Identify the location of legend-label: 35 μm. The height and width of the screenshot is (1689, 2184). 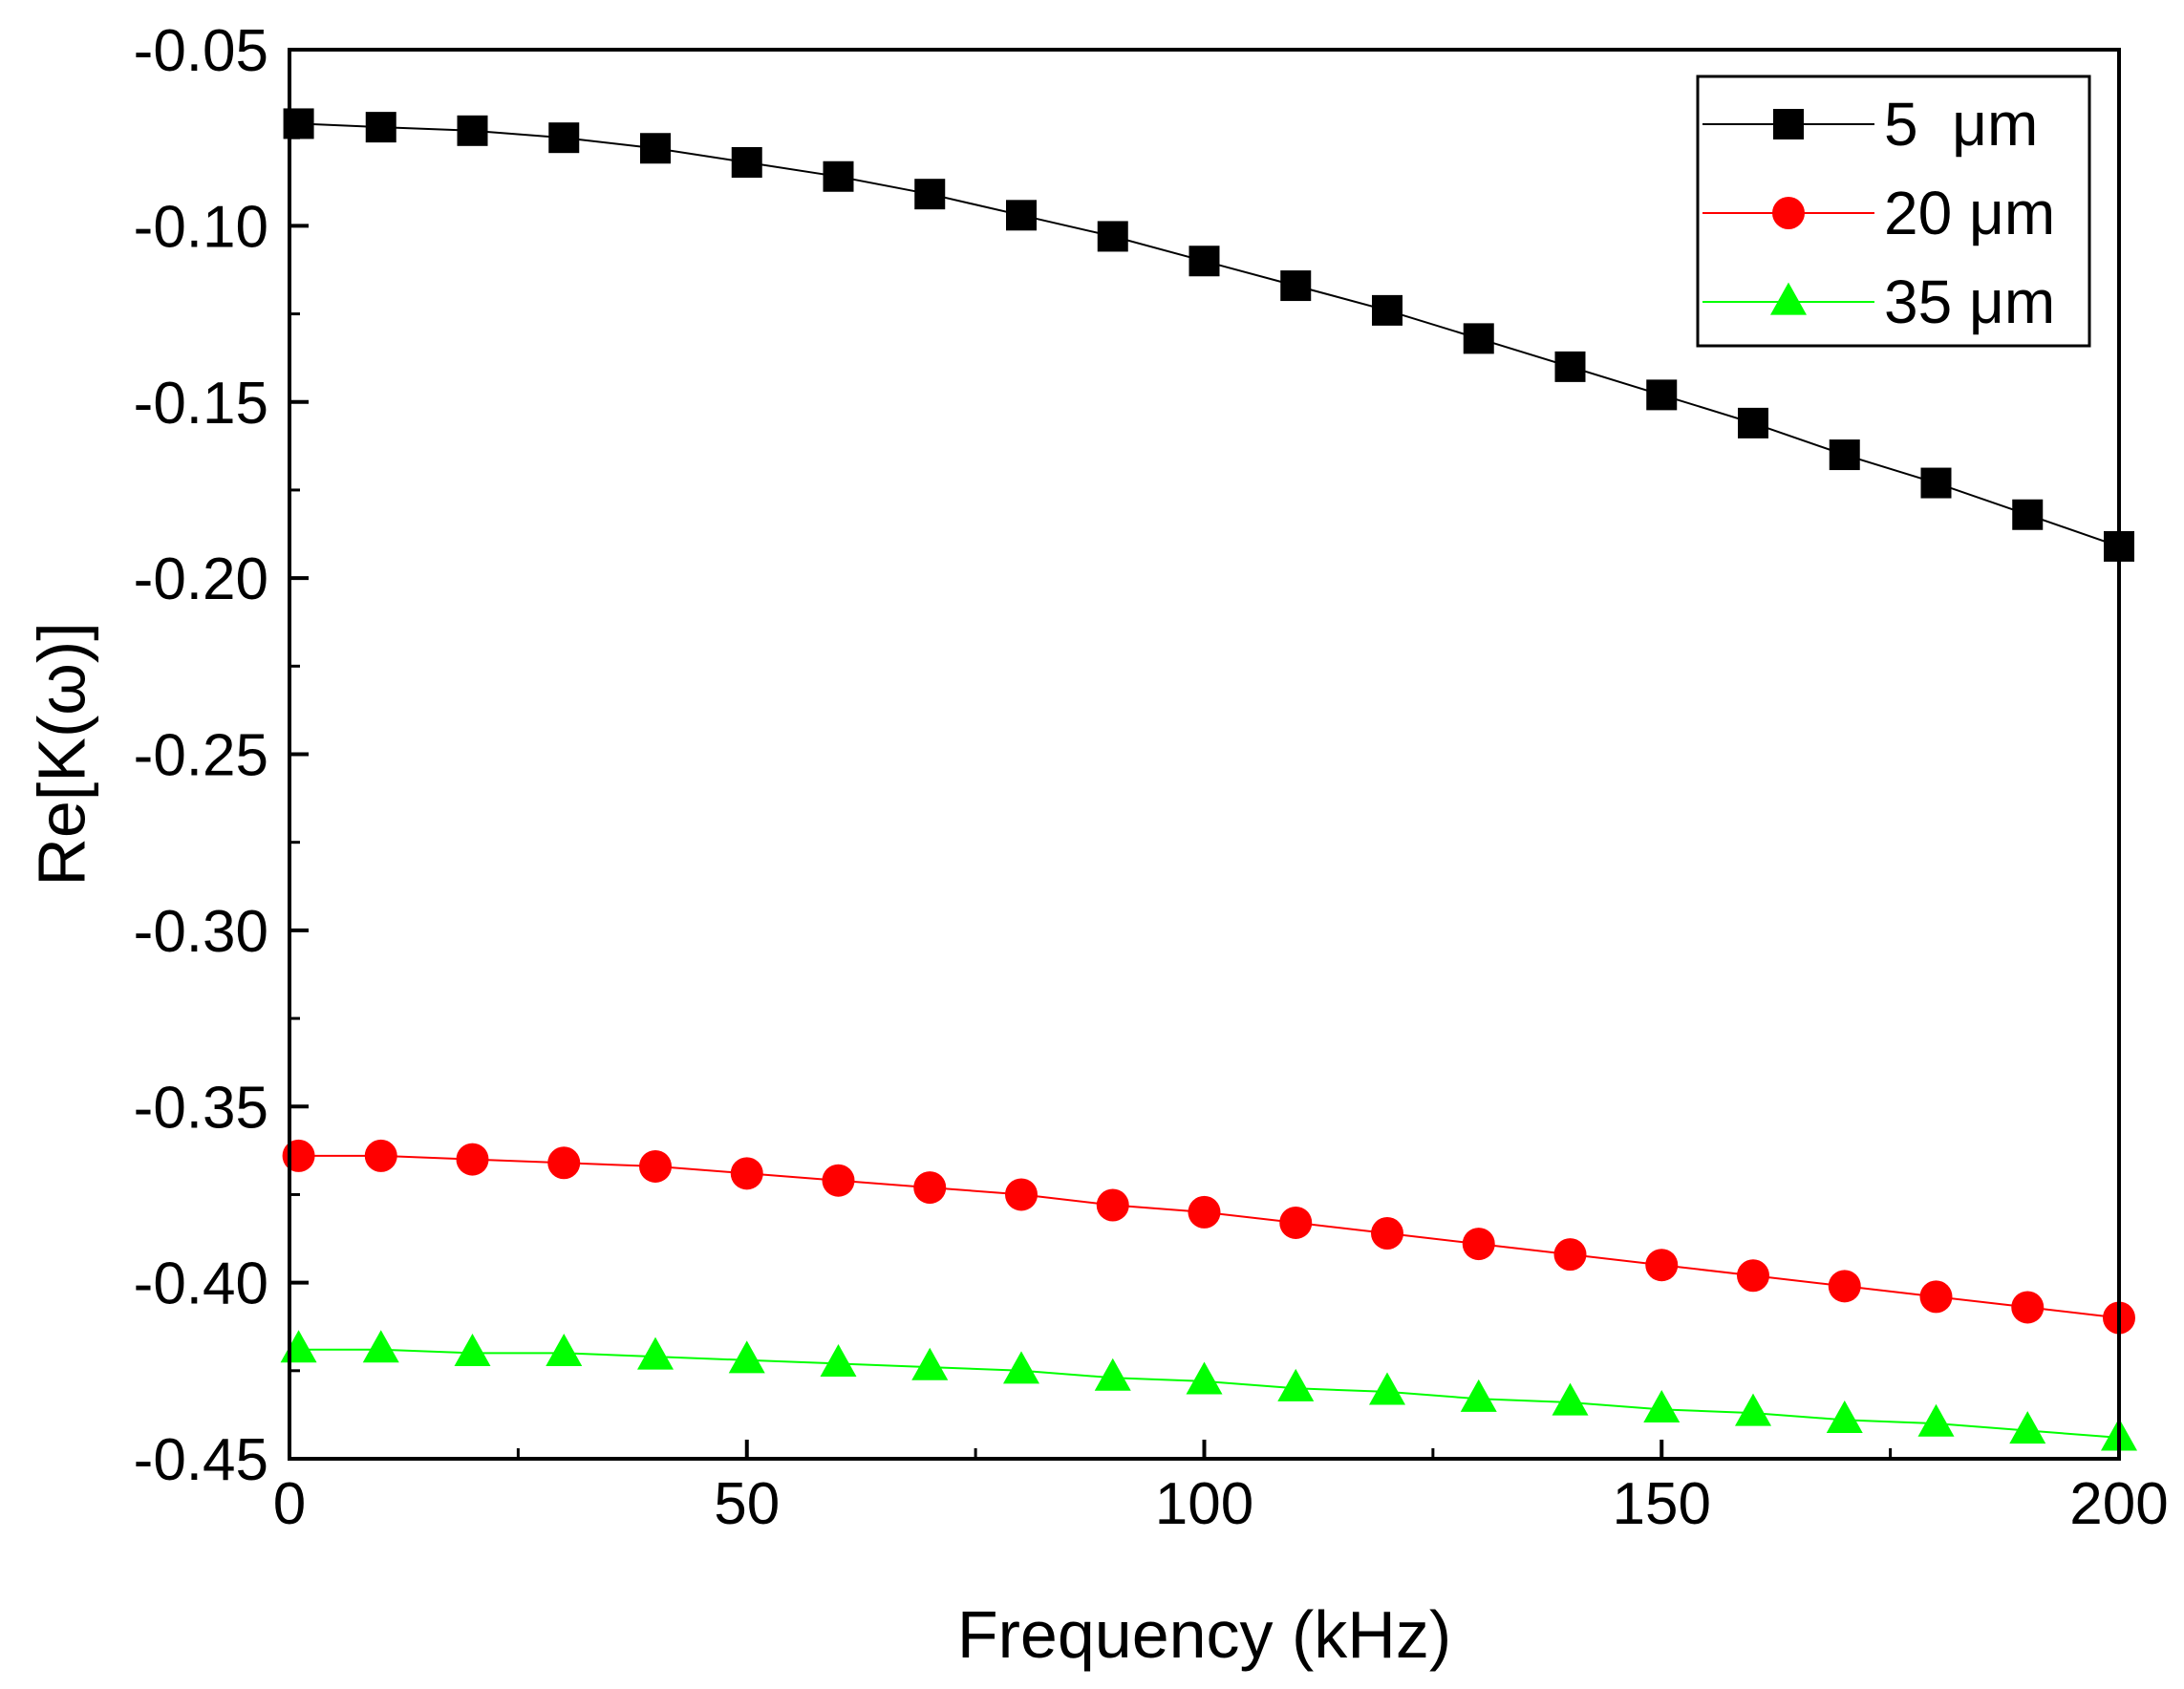
(1970, 301).